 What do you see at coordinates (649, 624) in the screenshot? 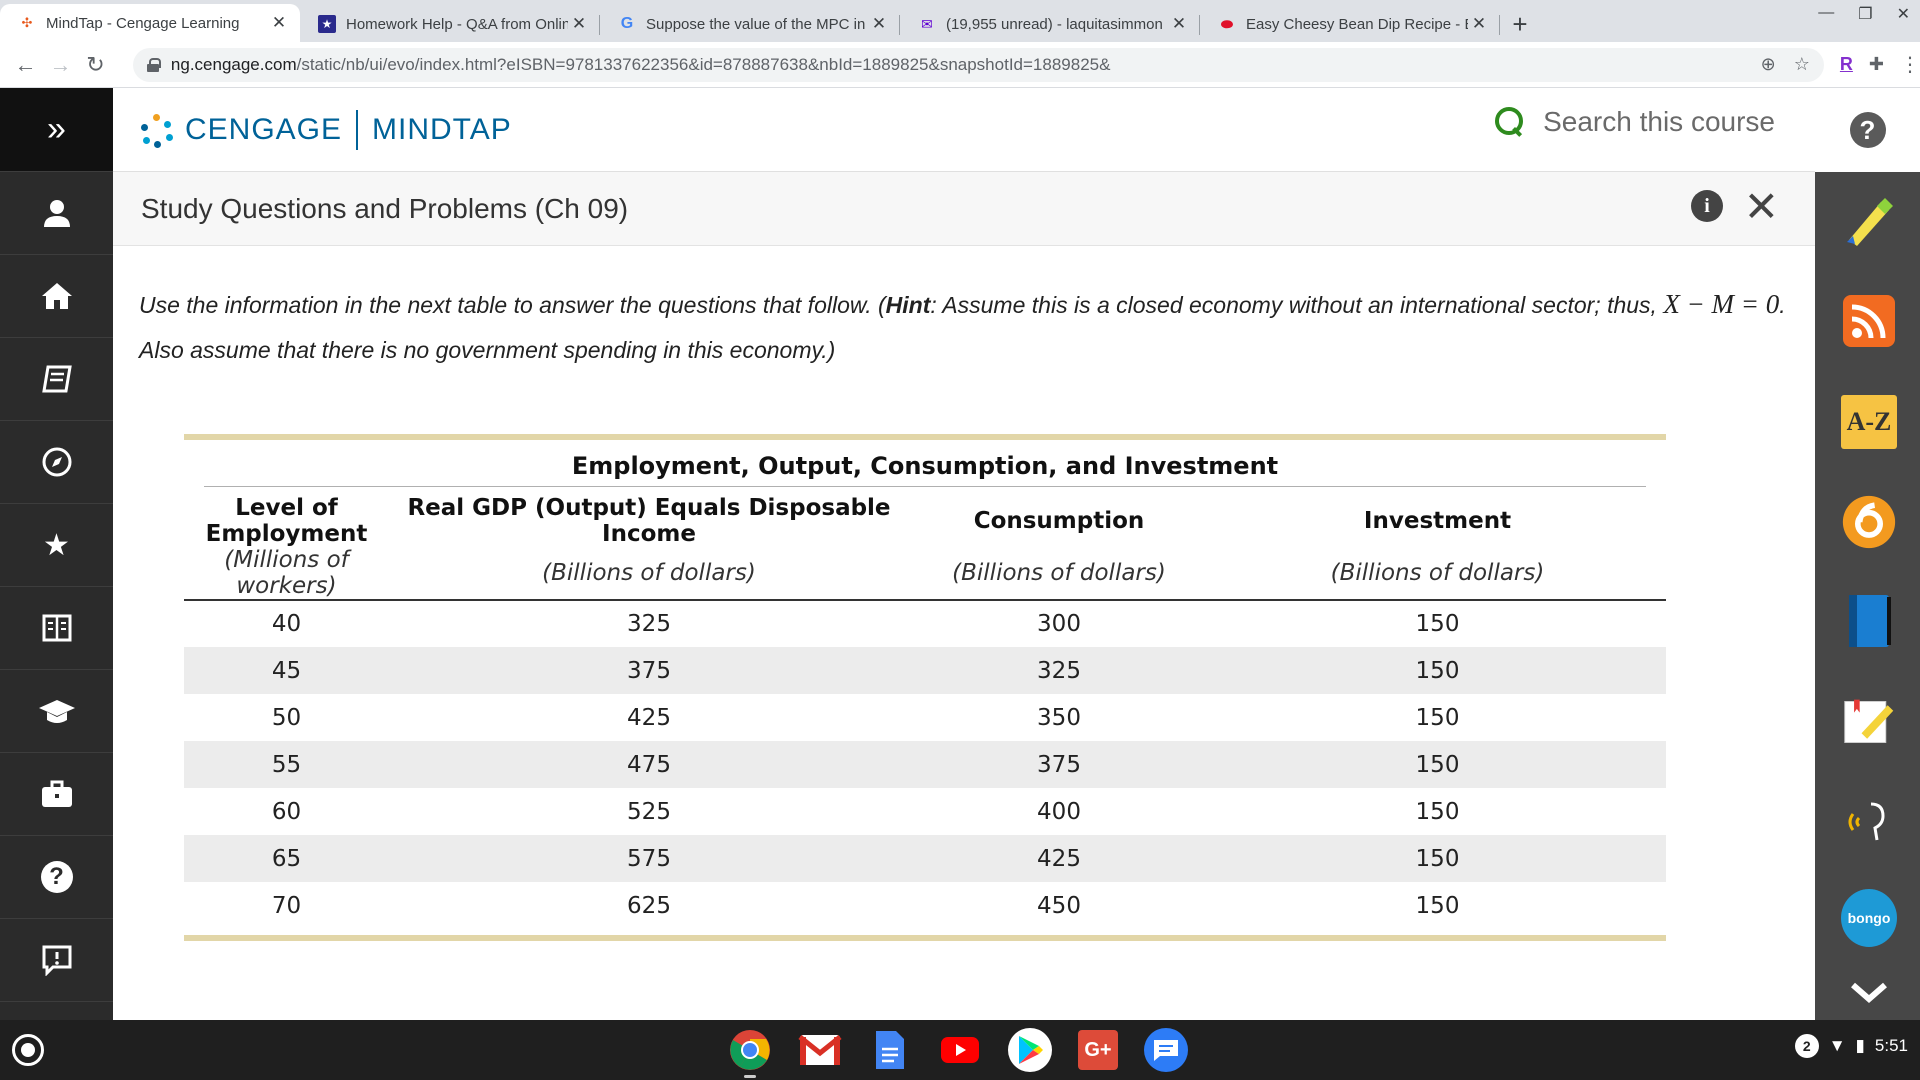
I see `cell-real-gdp: 325` at bounding box center [649, 624].